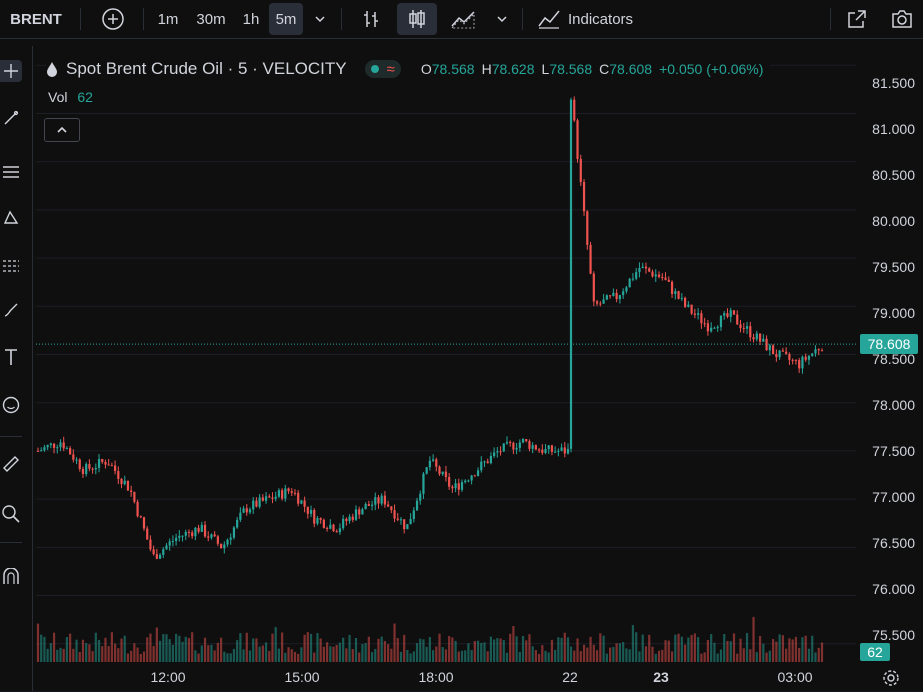 This screenshot has width=923, height=692. Describe the element at coordinates (11, 71) in the screenshot. I see `crosshair-tool` at that location.